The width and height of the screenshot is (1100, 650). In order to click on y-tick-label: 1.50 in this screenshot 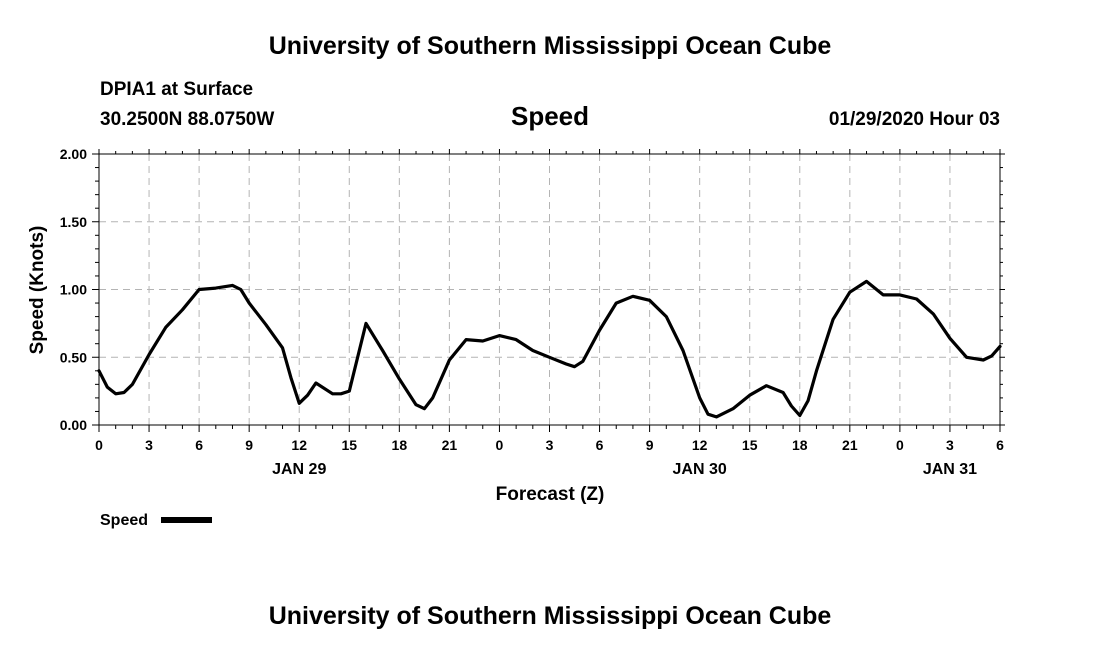, I will do `click(73, 222)`.